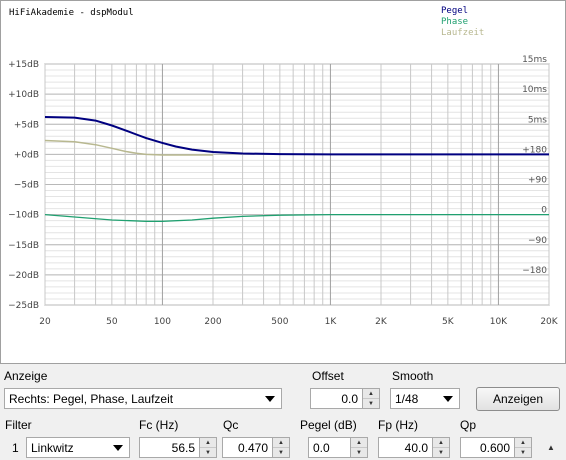  Describe the element at coordinates (296, 136) in the screenshot. I see `series-pegel` at that location.